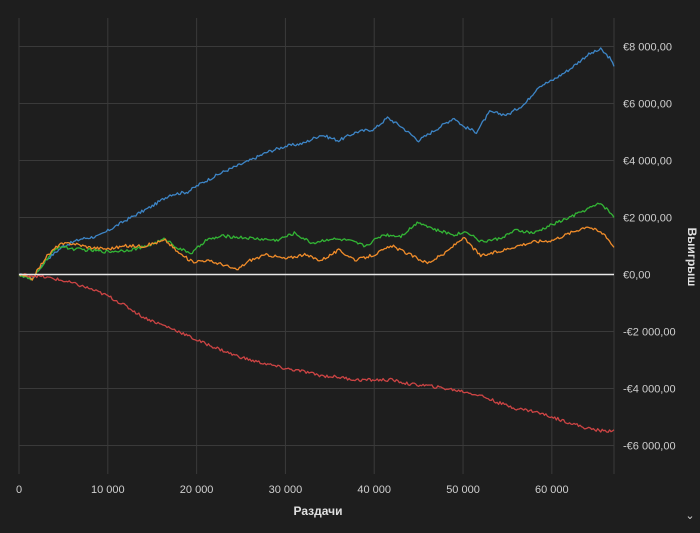  Describe the element at coordinates (108, 490) in the screenshot. I see `x-tick-label: 10 000` at that location.